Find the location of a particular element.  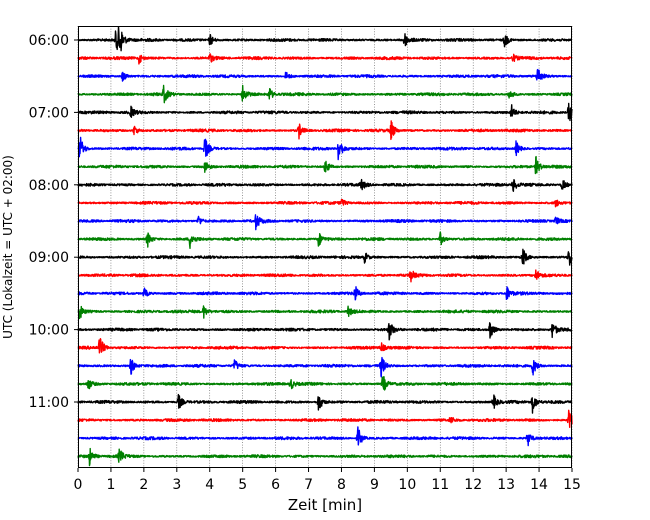

x-tick-label: 5 is located at coordinates (242, 485).